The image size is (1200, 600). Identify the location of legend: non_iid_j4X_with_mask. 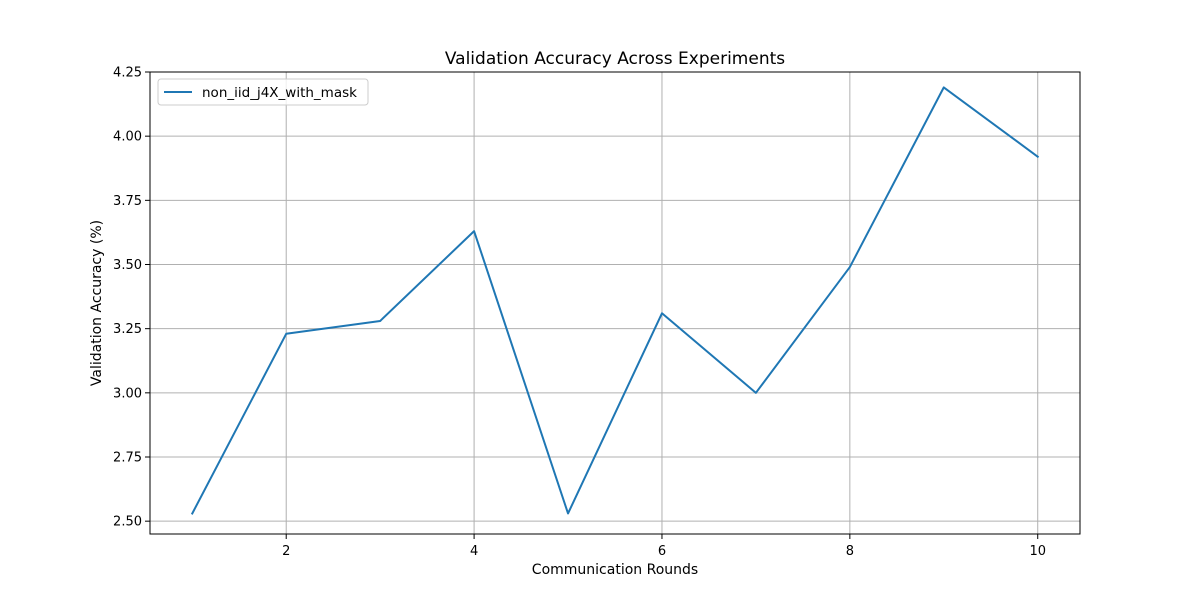
(263, 92).